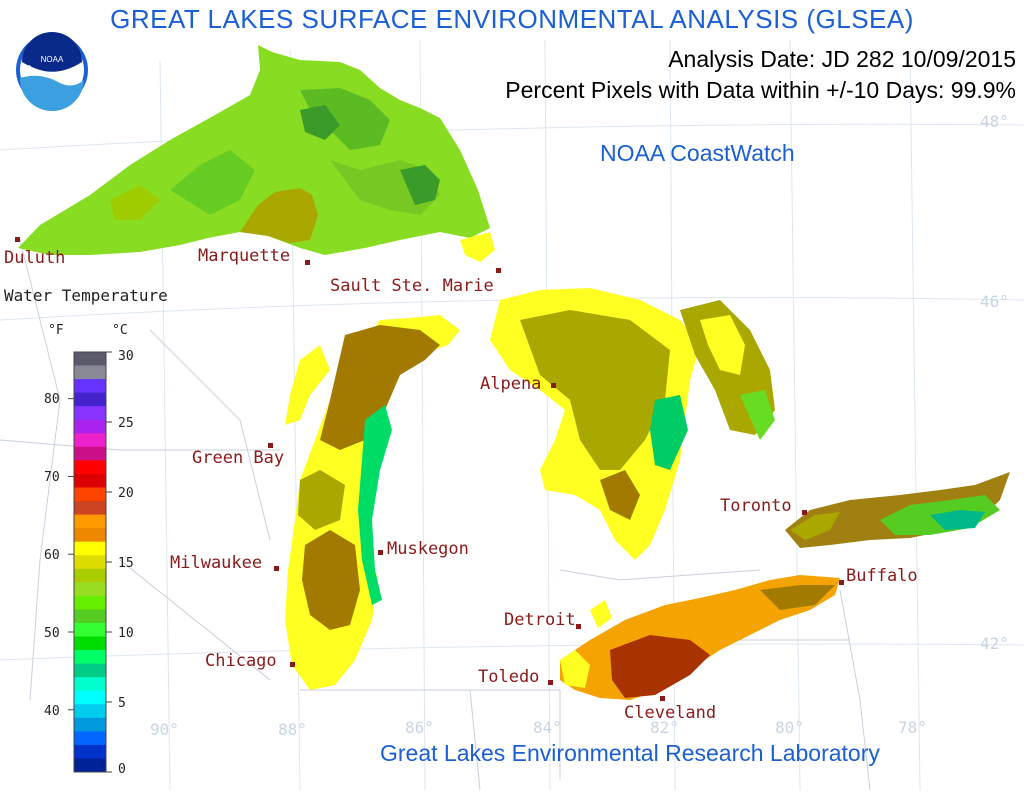 This screenshot has height=800, width=1024. I want to click on legend-title: Water Temperature, so click(86, 295).